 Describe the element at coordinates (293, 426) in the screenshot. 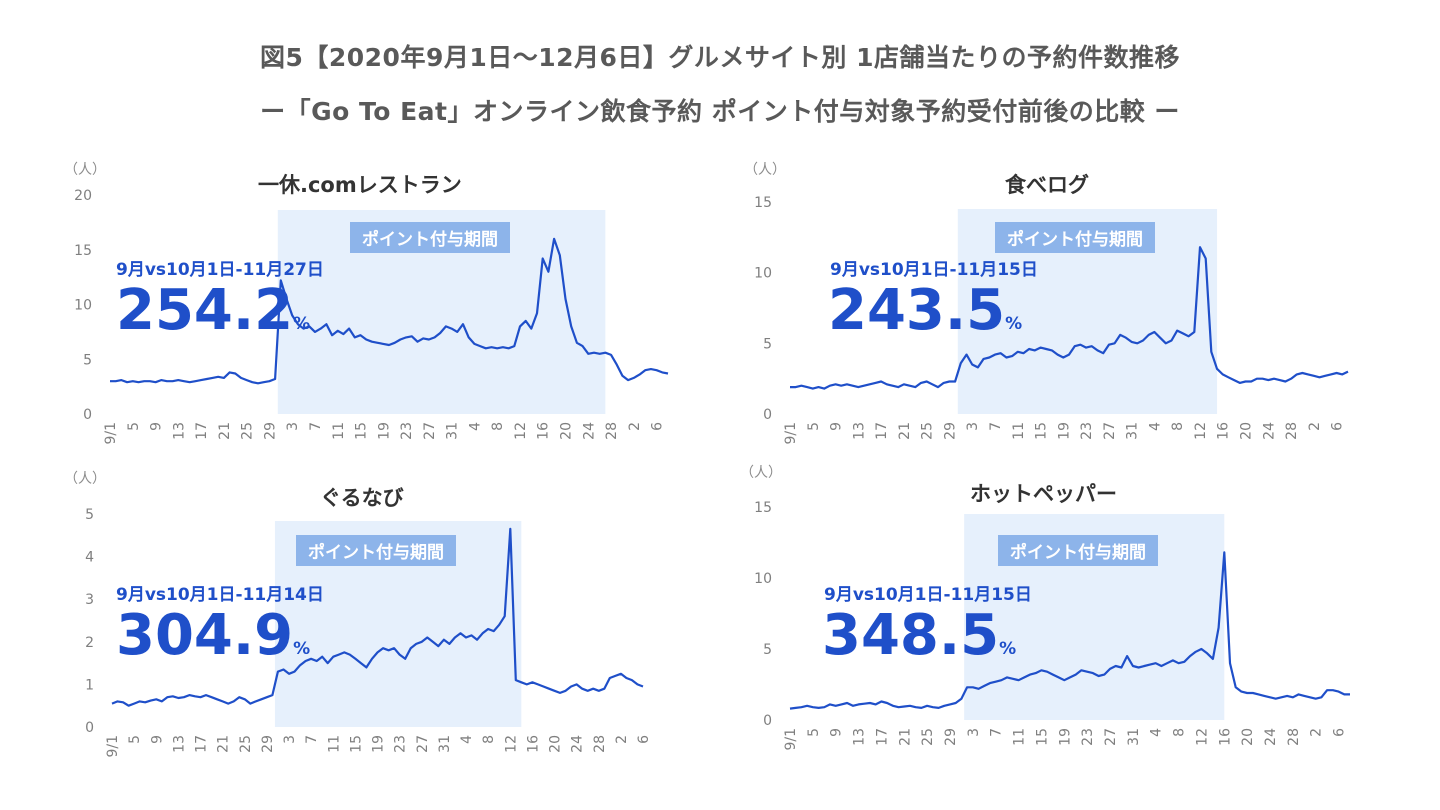

I see `x-tick-label: 3` at that location.